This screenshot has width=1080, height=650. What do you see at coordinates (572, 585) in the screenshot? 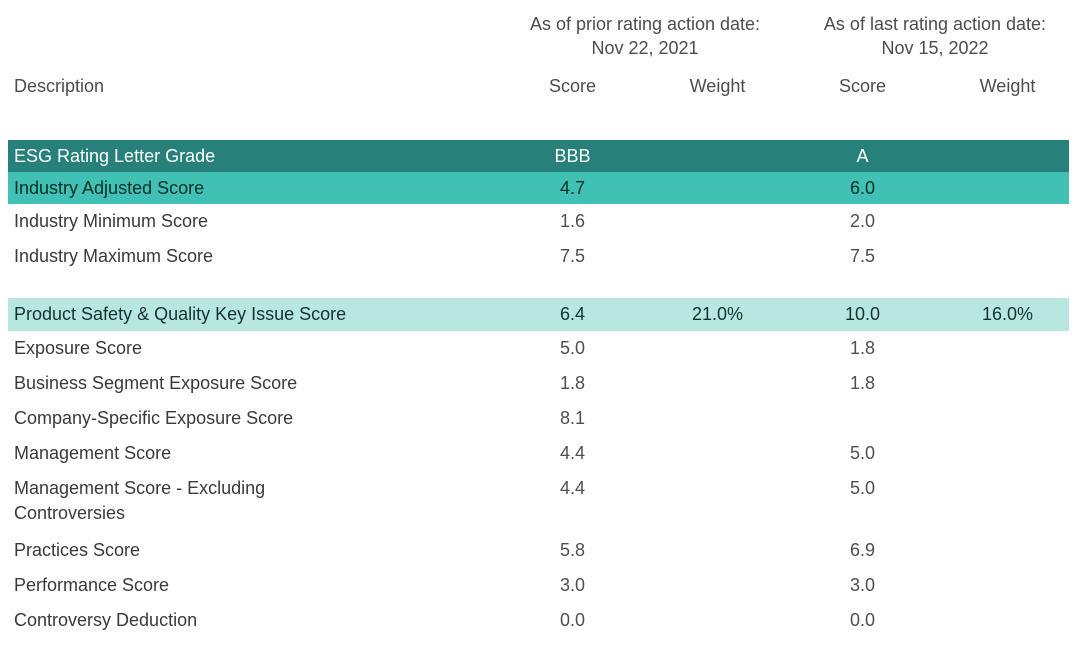
I see `score-prior-value: 3.0` at bounding box center [572, 585].